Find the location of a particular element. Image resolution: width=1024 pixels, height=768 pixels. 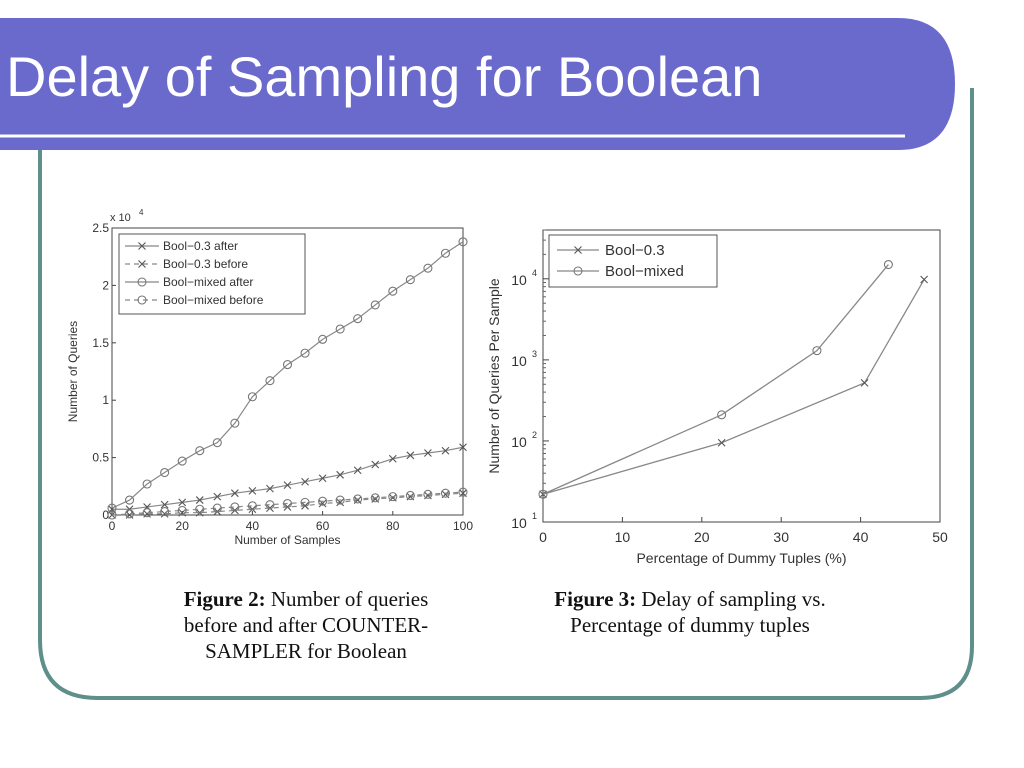

y-tick-label-base-2: 10 is located at coordinates (519, 361).